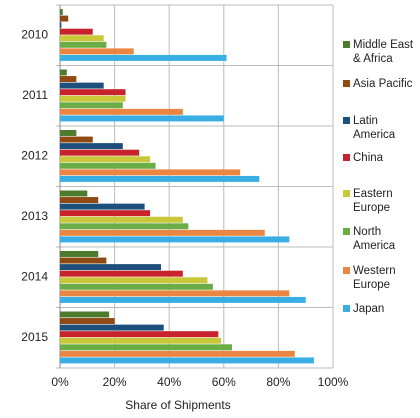  I want to click on legend-label: Eastern Europe, so click(373, 201).